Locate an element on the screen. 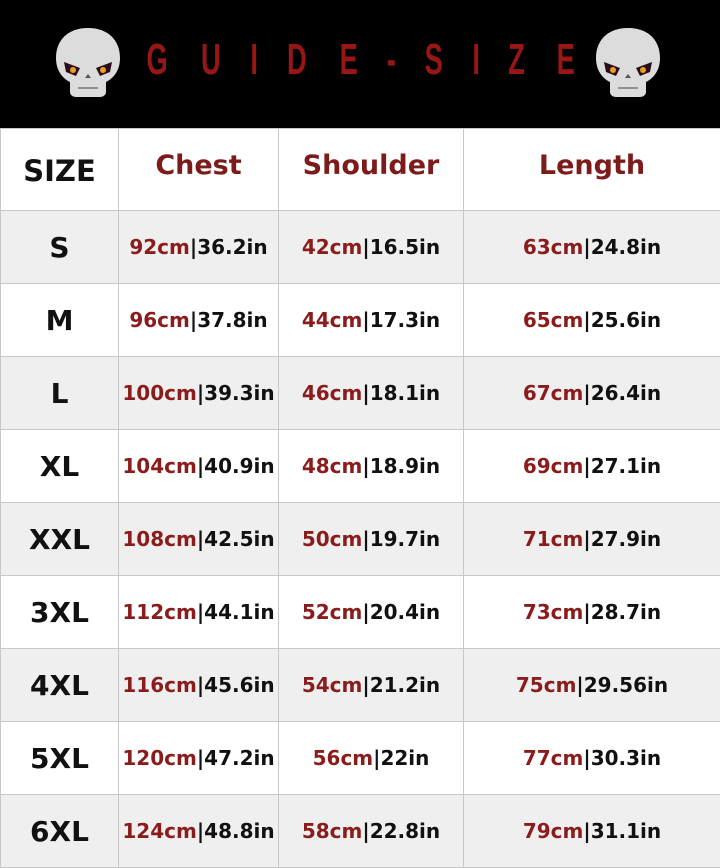  chest-cell: 108cm|42.5in is located at coordinates (199, 539).